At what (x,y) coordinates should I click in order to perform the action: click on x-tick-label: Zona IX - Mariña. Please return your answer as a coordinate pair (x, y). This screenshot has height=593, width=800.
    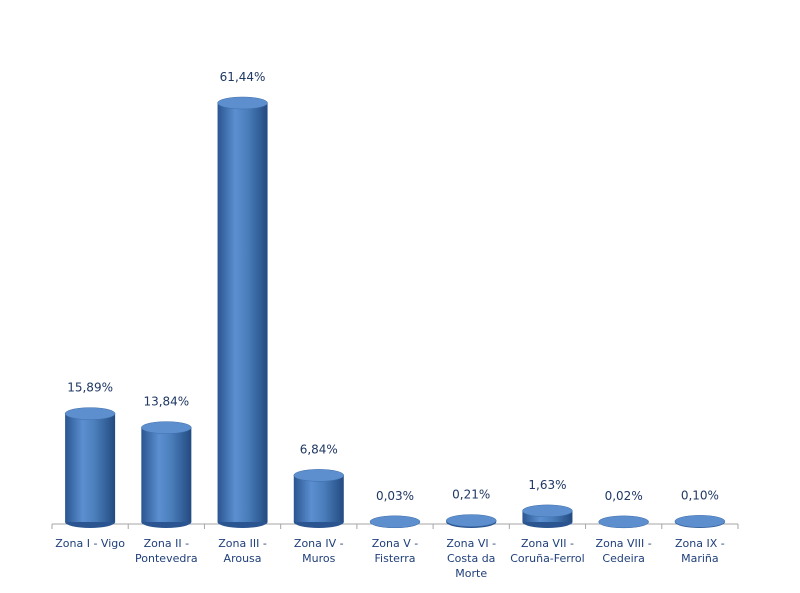
    Looking at the image, I should click on (700, 551).